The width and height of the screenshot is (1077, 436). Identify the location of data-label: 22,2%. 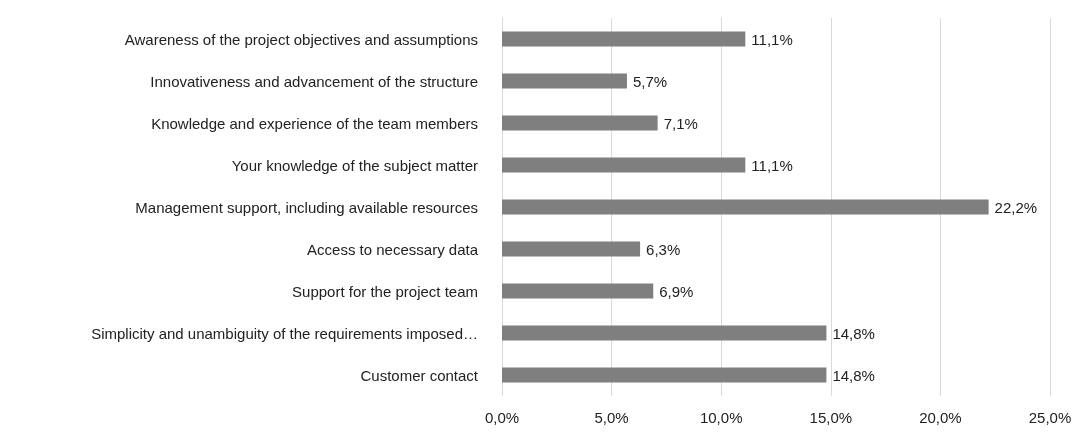
(1016, 207).